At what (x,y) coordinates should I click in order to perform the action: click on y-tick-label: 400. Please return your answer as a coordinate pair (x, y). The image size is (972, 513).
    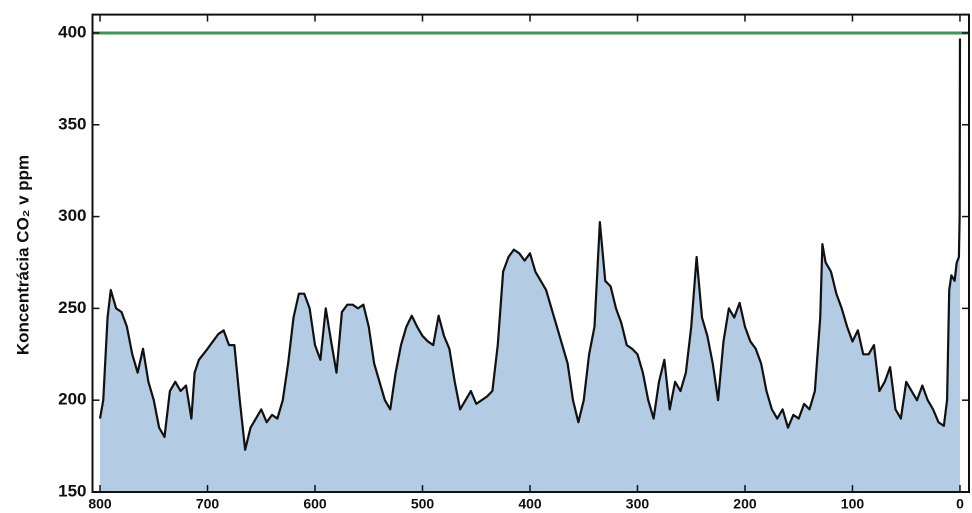
    Looking at the image, I should click on (72, 31).